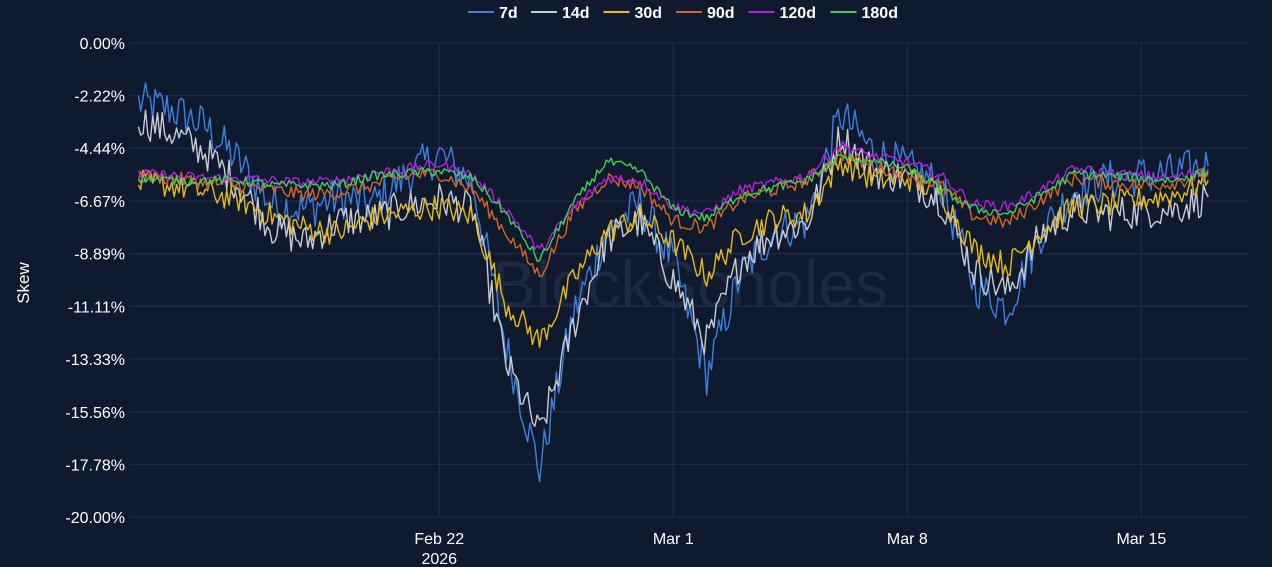 The height and width of the screenshot is (567, 1272). What do you see at coordinates (721, 13) in the screenshot?
I see `legend-label: 90d` at bounding box center [721, 13].